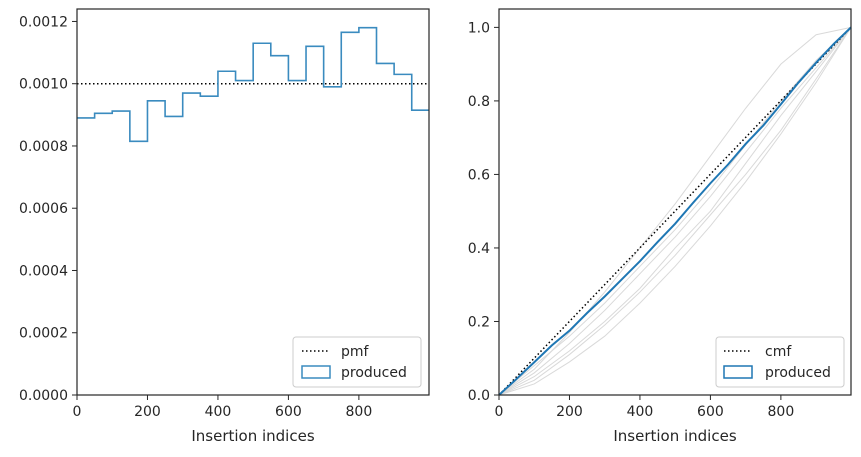 Image resolution: width=861 pixels, height=457 pixels. Describe the element at coordinates (43, 147) in the screenshot. I see `y-tick-label: 0.0008` at that location.